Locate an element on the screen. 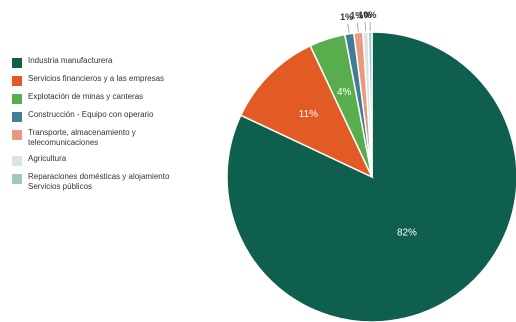  legend-item: Explotación de minas y canteras is located at coordinates (117, 98).